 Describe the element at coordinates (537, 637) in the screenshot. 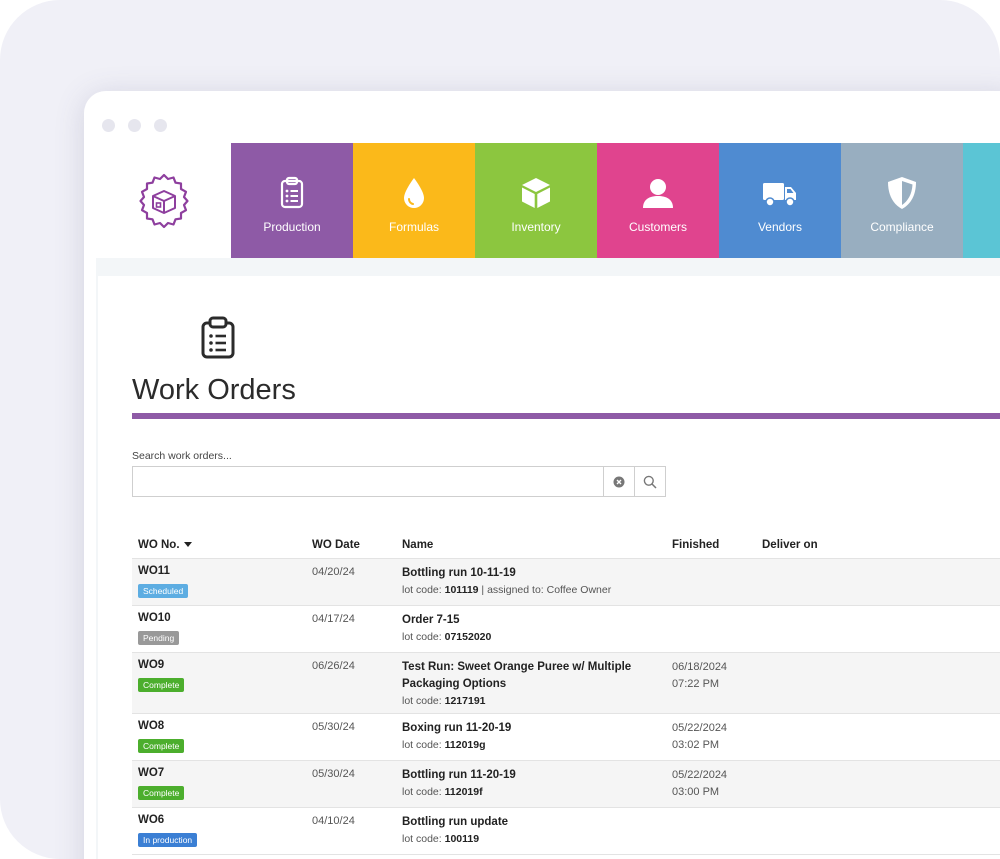

I see `lot-code: lot code: 07152020` at that location.